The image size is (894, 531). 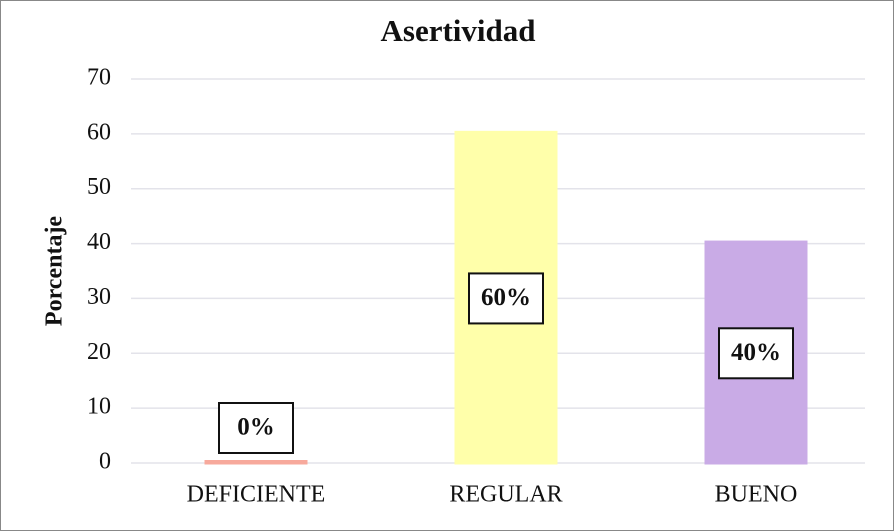 What do you see at coordinates (99, 78) in the screenshot?
I see `y-tick-label: 70` at bounding box center [99, 78].